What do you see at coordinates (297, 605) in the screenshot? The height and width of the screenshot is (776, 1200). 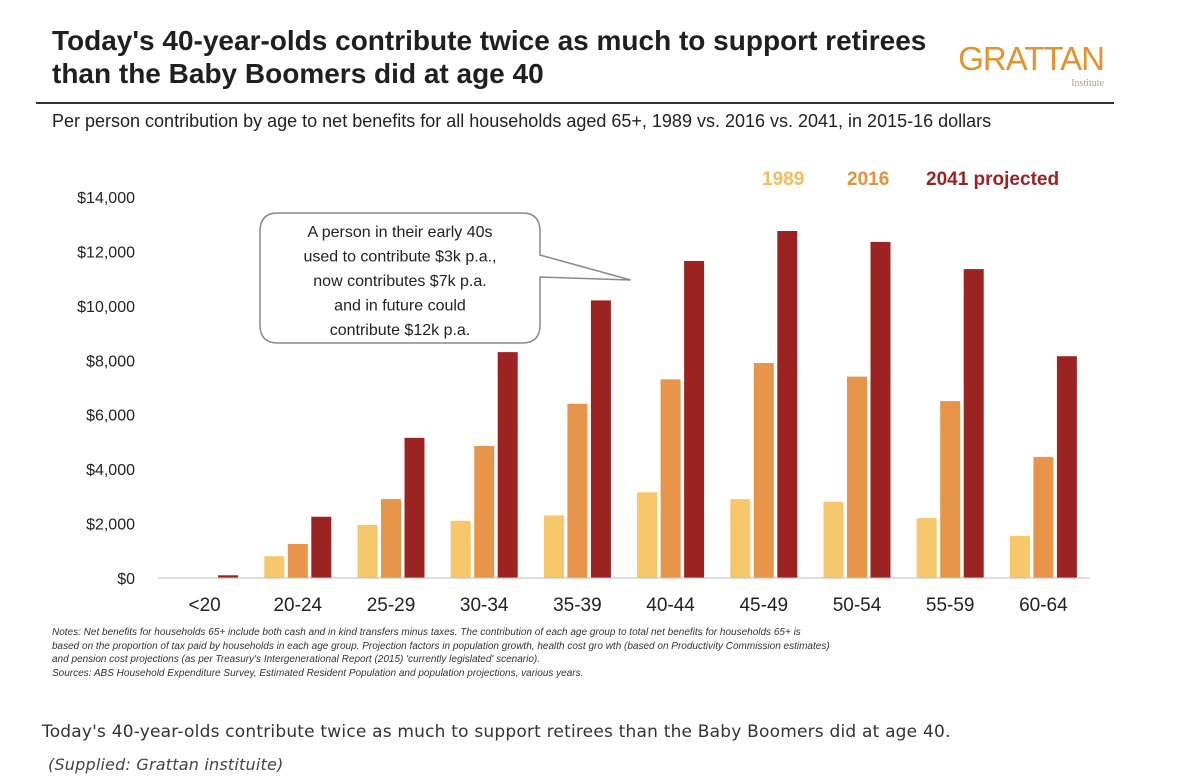 I see `x-category-label: 20-24` at bounding box center [297, 605].